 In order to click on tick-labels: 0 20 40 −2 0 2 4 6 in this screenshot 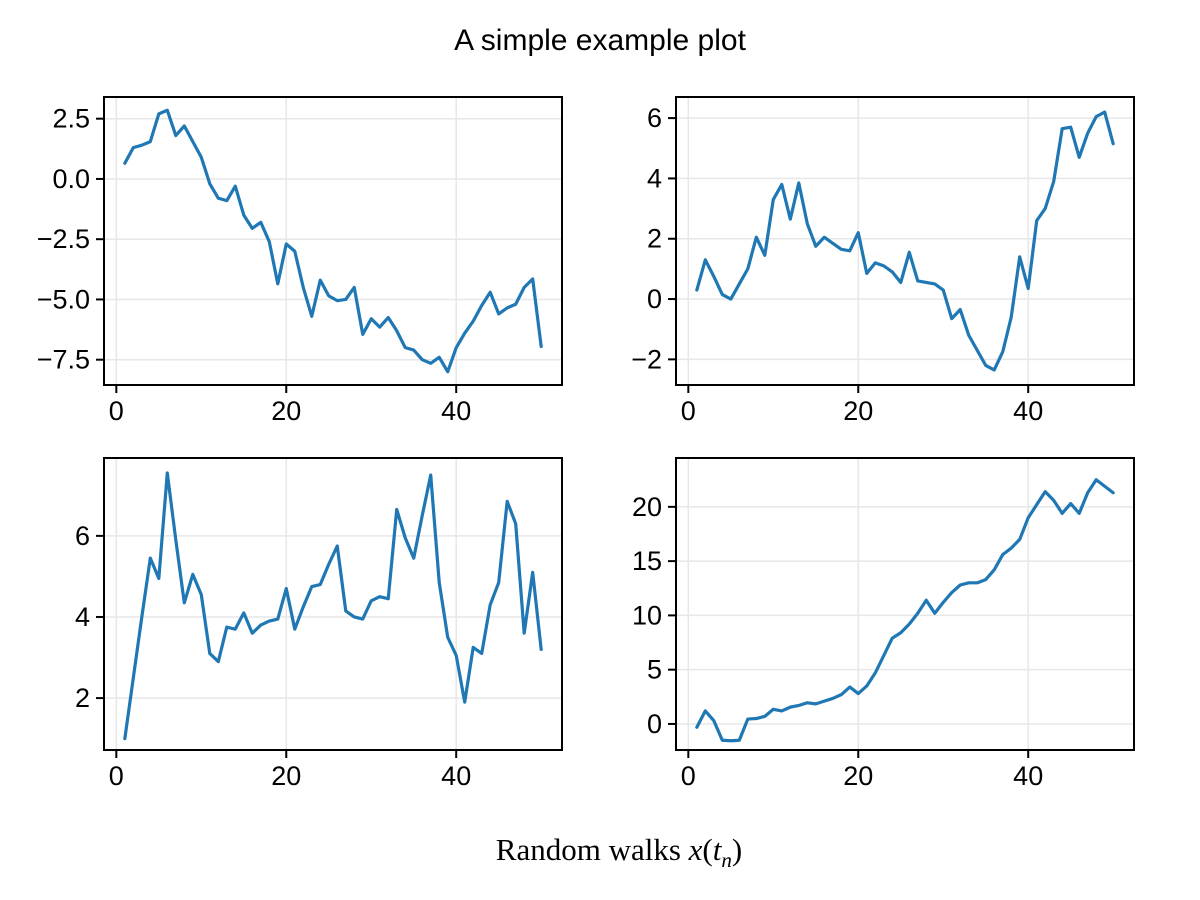, I will do `click(837, 264)`.